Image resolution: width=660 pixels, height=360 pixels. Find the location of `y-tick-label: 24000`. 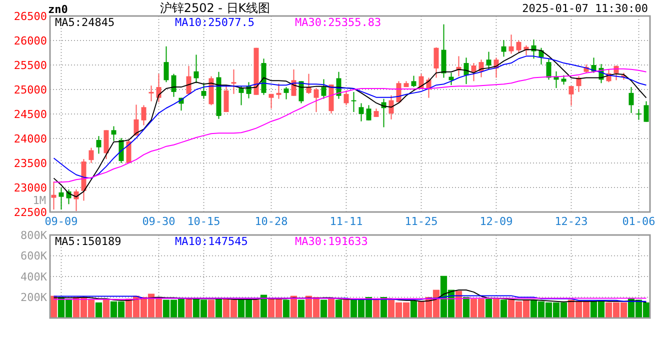

y-tick-label: 24000 is located at coordinates (30, 139).